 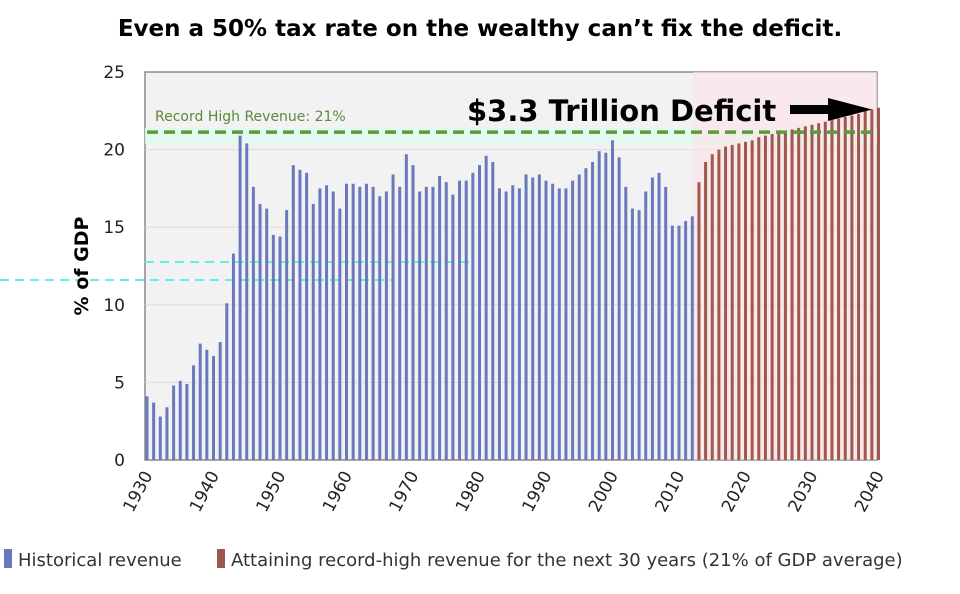 What do you see at coordinates (670, 492) in the screenshot?
I see `x-tick-label: 2010` at bounding box center [670, 492].